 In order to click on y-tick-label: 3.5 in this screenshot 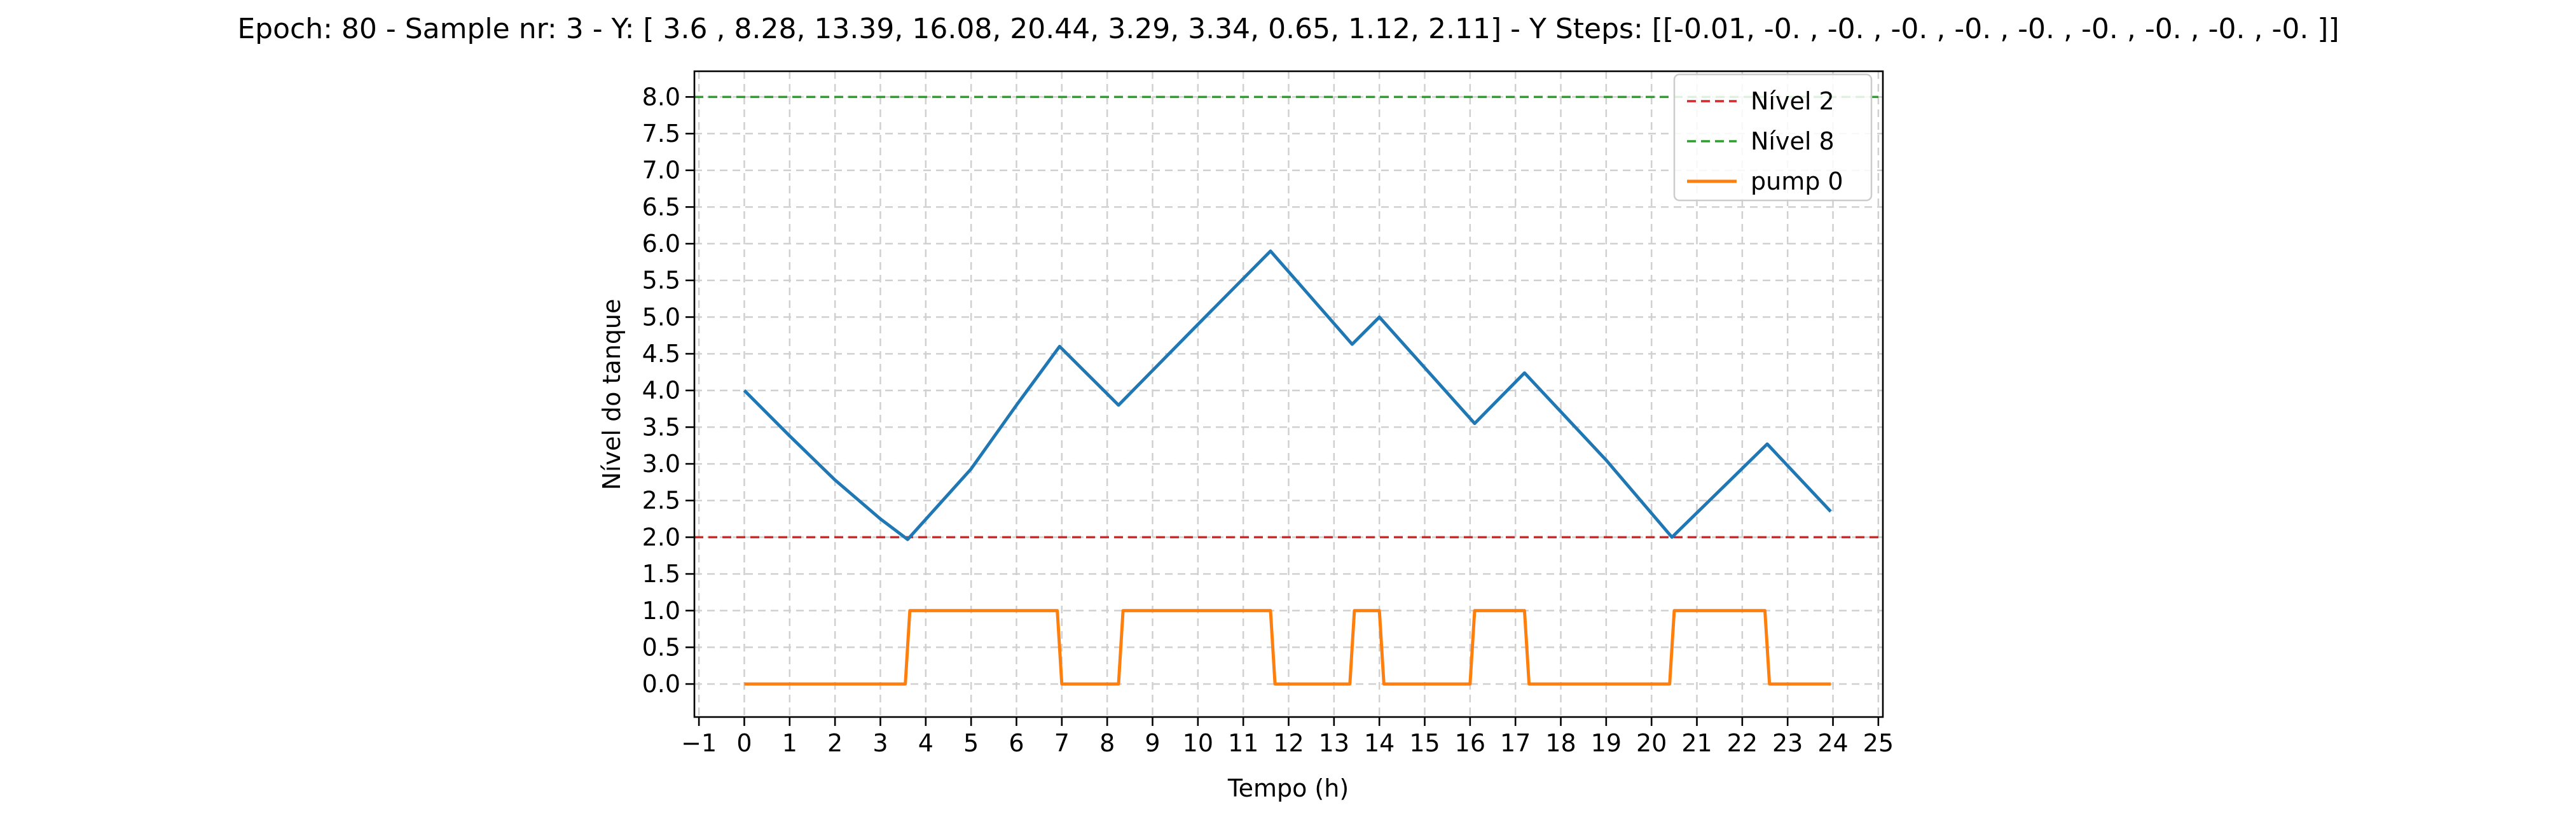, I will do `click(661, 427)`.